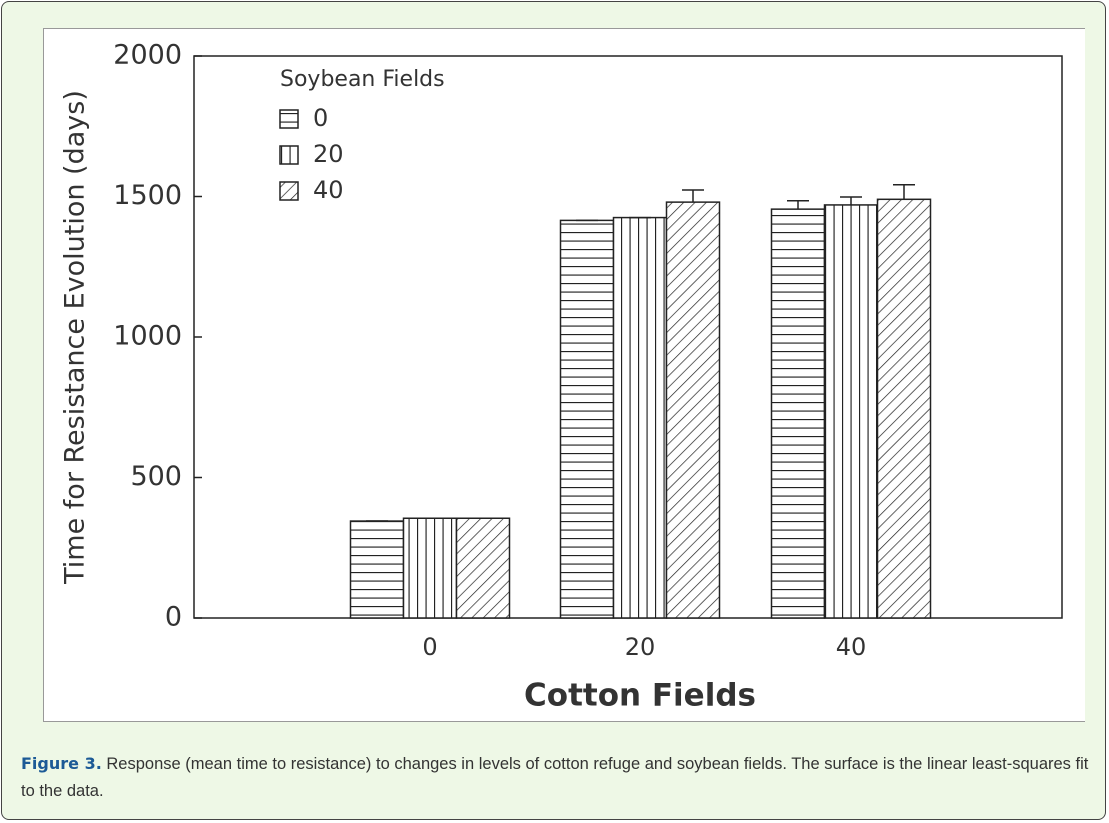 The image size is (1109, 823). Describe the element at coordinates (61, 763) in the screenshot. I see `caption-label: Figure 3.` at that location.